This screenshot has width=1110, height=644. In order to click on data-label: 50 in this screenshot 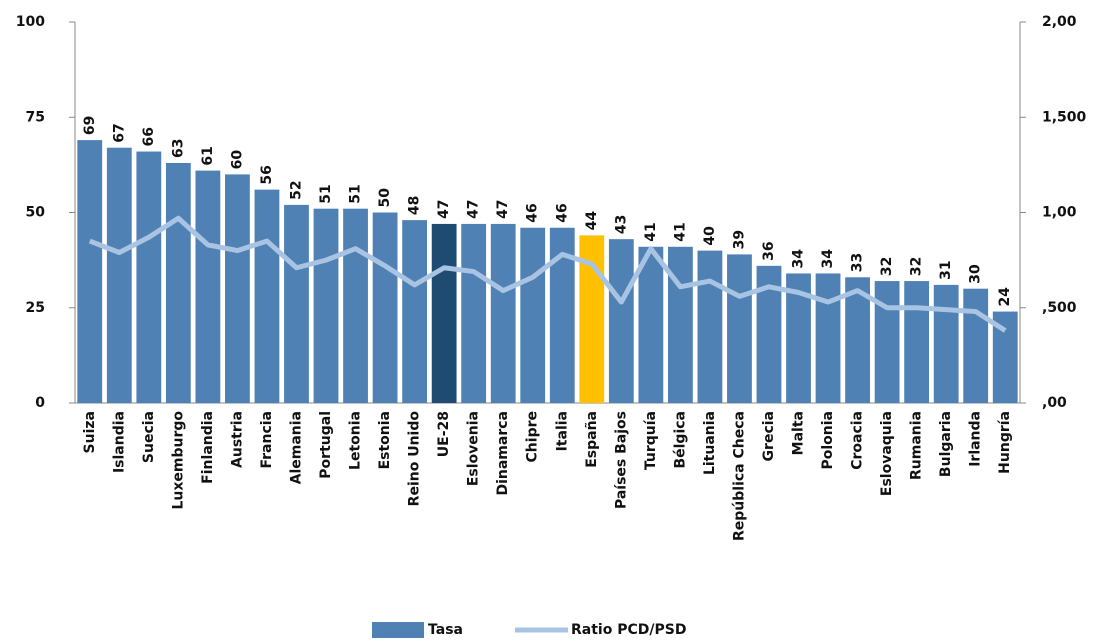, I will do `click(385, 198)`.